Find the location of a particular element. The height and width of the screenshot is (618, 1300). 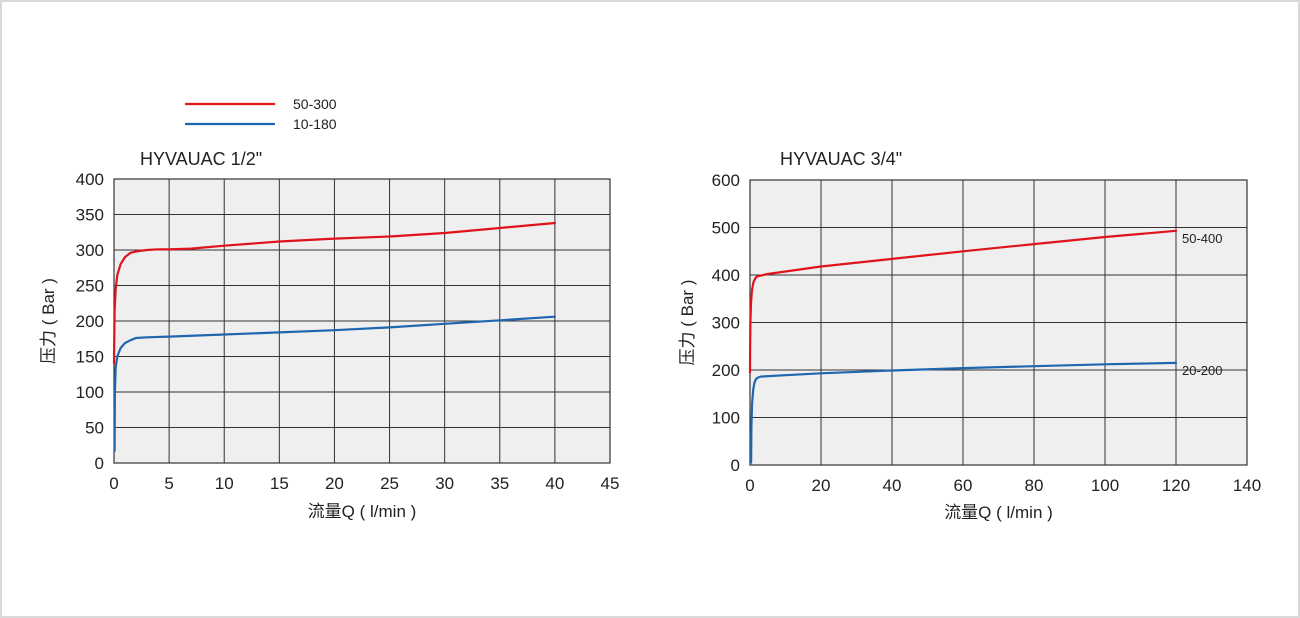

series-end-label-20-200: 20-200 is located at coordinates (1202, 370).